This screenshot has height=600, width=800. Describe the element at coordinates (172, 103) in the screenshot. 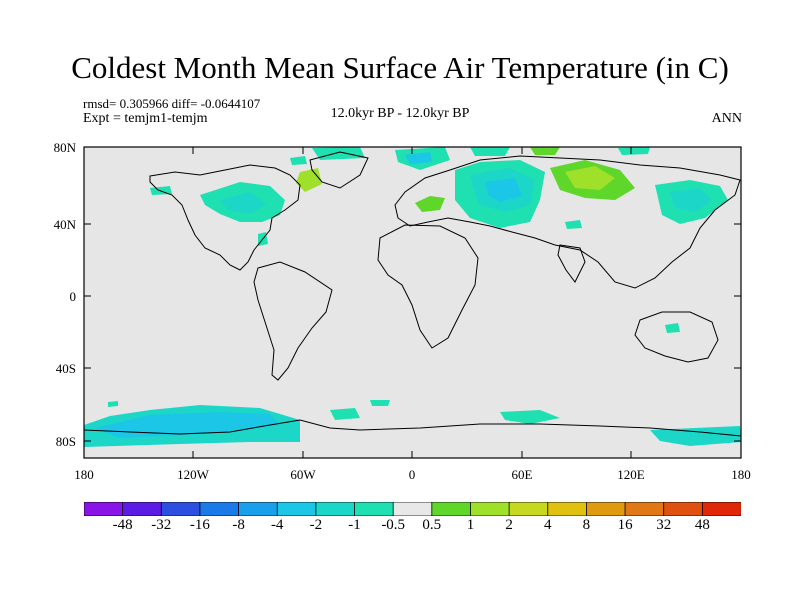

I see `stats-text: rmsd= 0.305966 diff= -0.0644107` at that location.